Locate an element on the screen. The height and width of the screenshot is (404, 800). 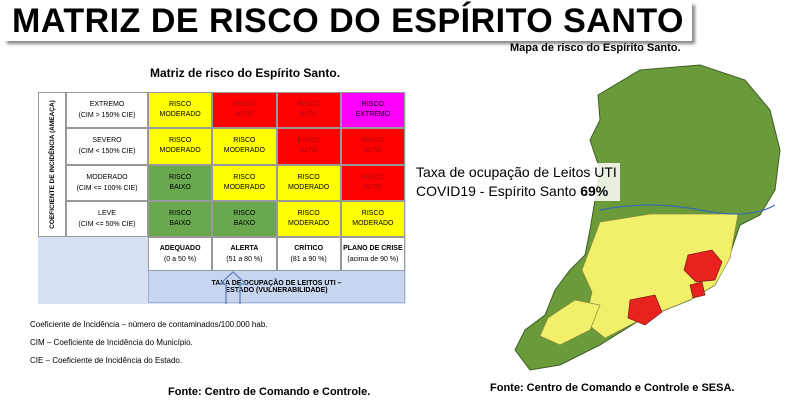
row-sublabel: (CIM <= 50% CIE) is located at coordinates (107, 224).